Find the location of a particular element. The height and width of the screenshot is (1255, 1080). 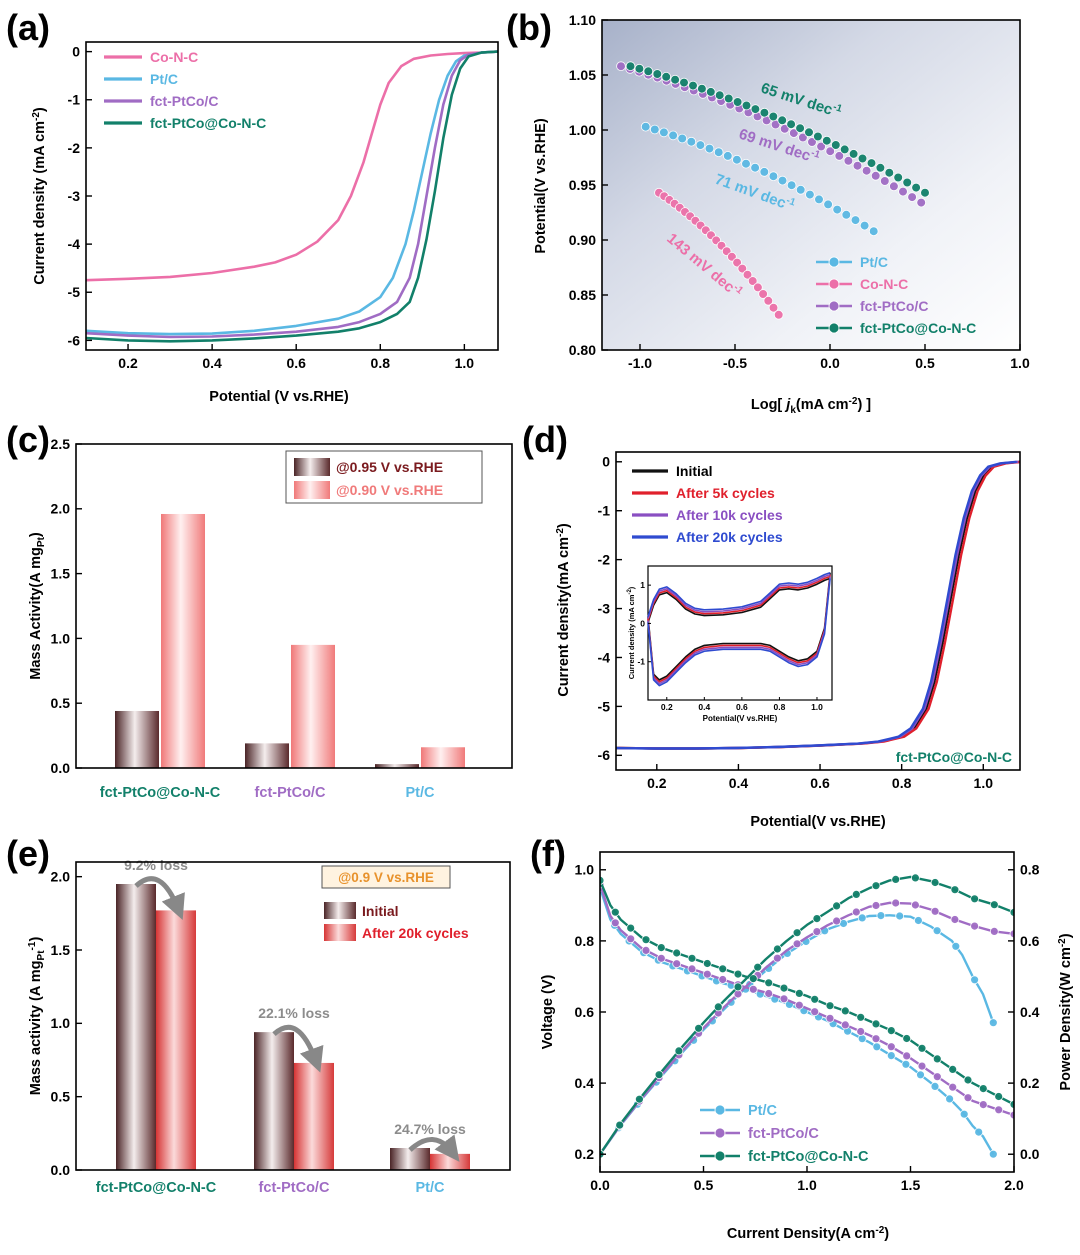

bar-Initial-Pt/C is located at coordinates (410, 1159).